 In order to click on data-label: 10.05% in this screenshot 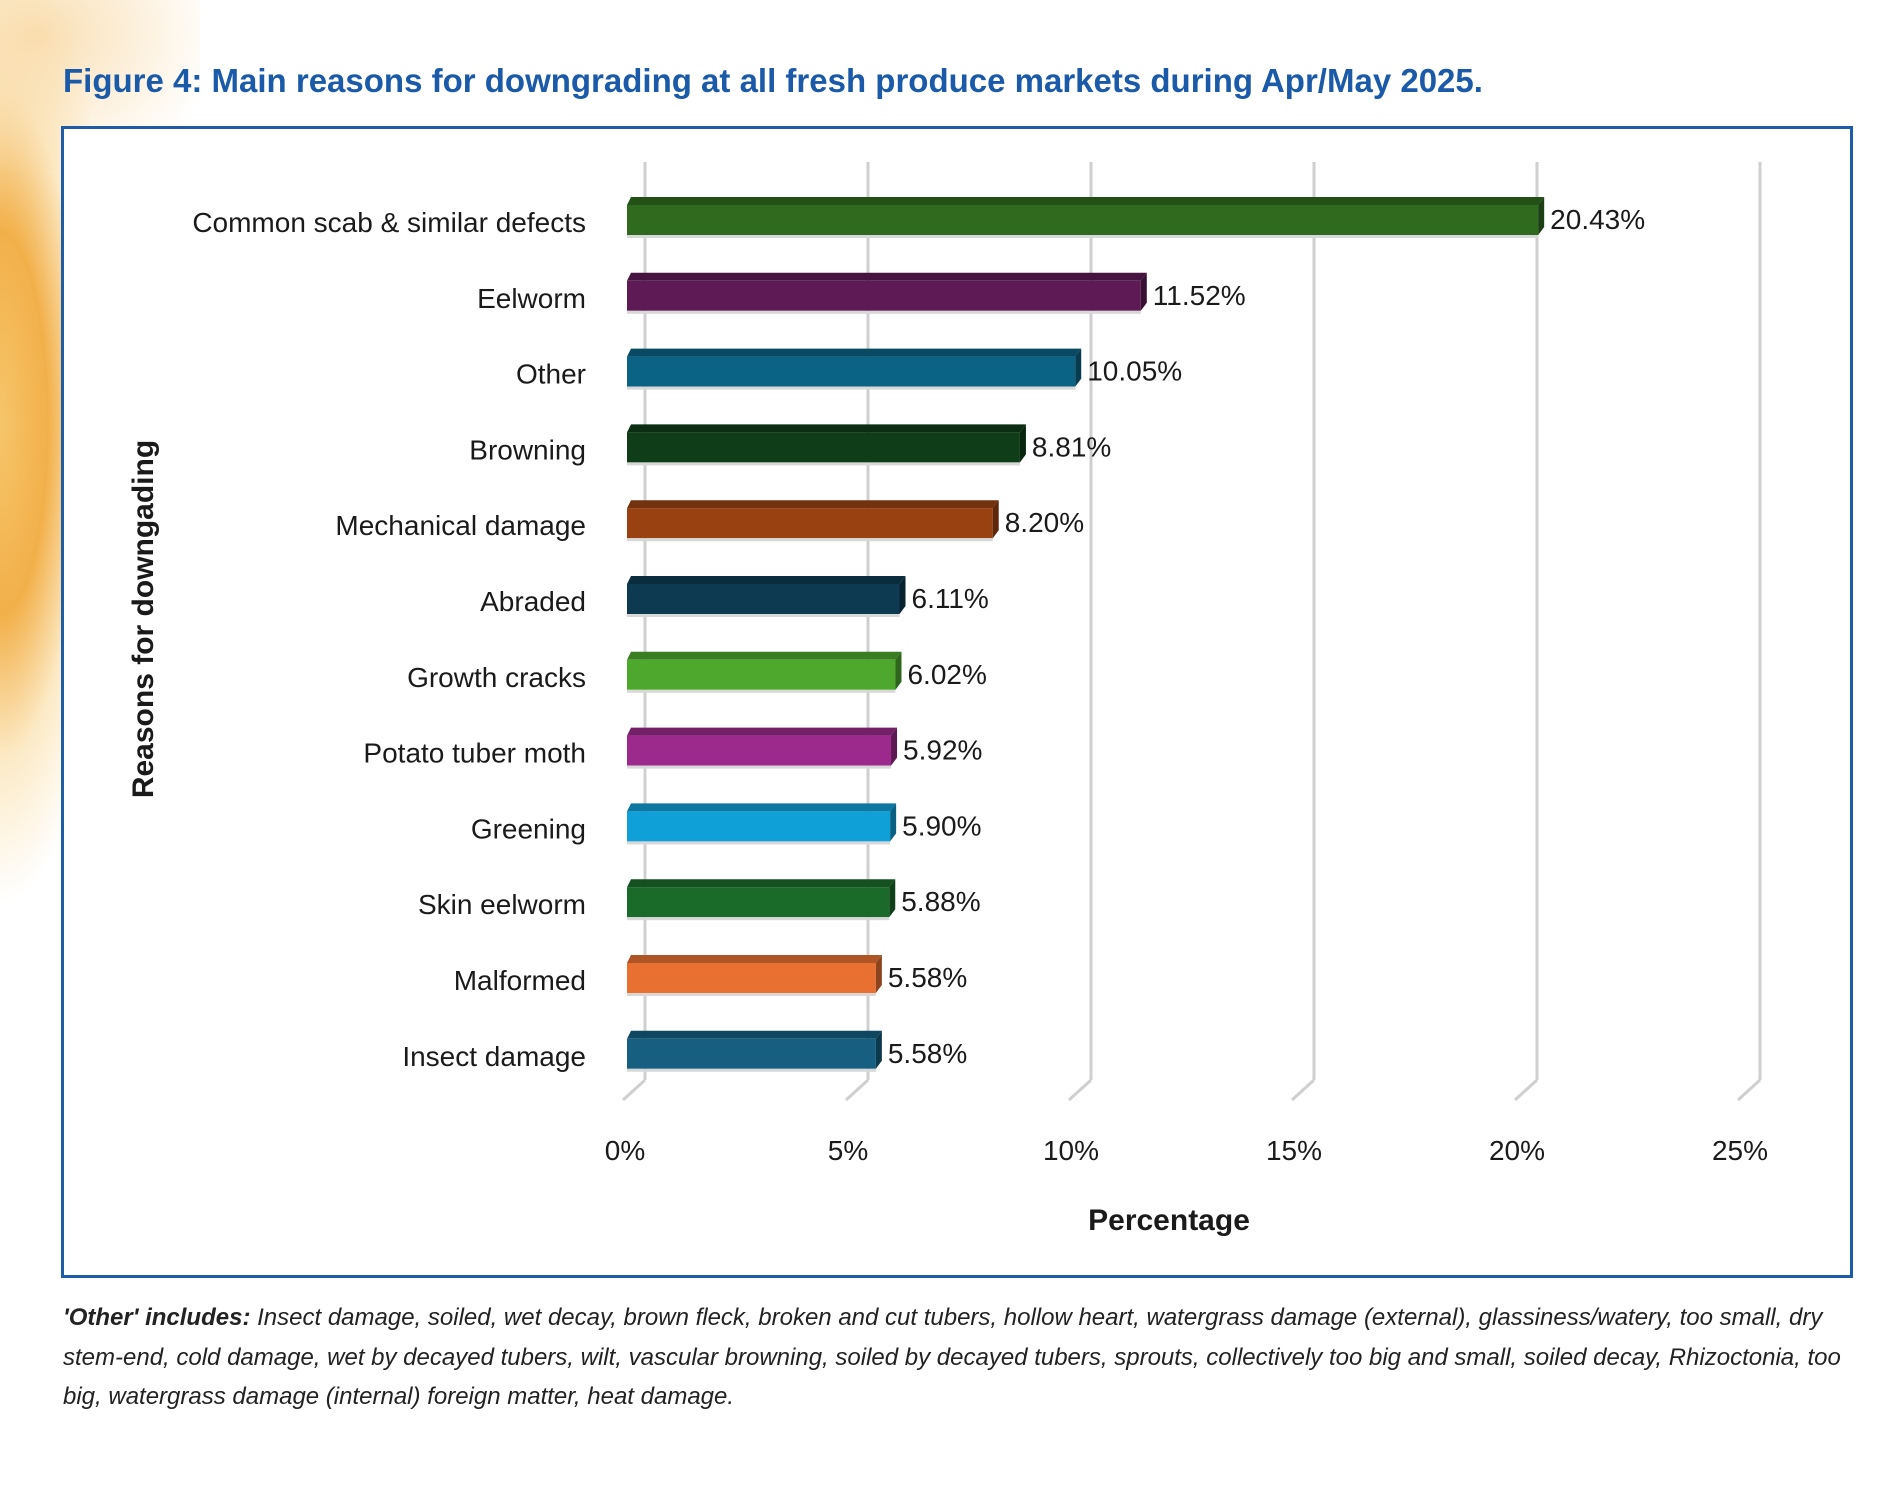, I will do `click(1134, 371)`.